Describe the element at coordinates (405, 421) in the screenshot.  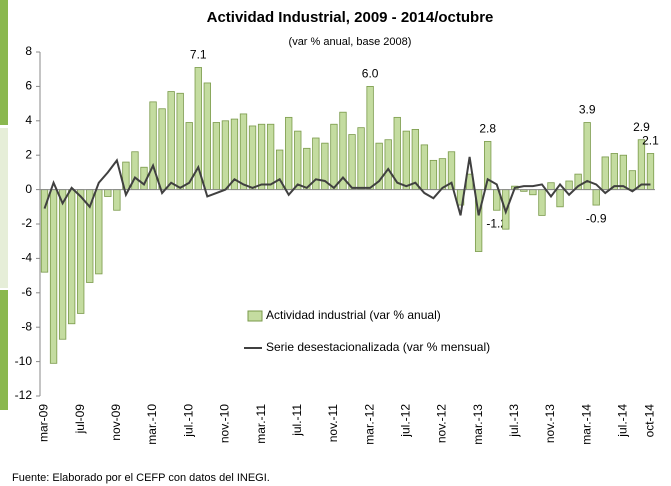
I see `x-tick-label: jul.-12` at that location.